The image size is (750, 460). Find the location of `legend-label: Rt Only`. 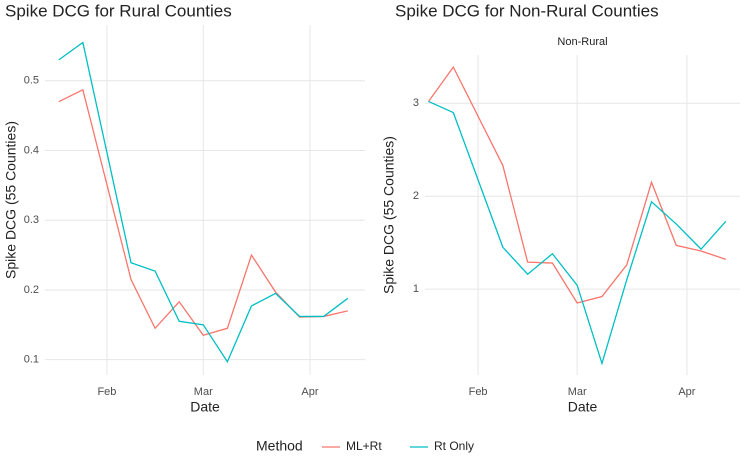

legend-label: Rt Only is located at coordinates (454, 446).